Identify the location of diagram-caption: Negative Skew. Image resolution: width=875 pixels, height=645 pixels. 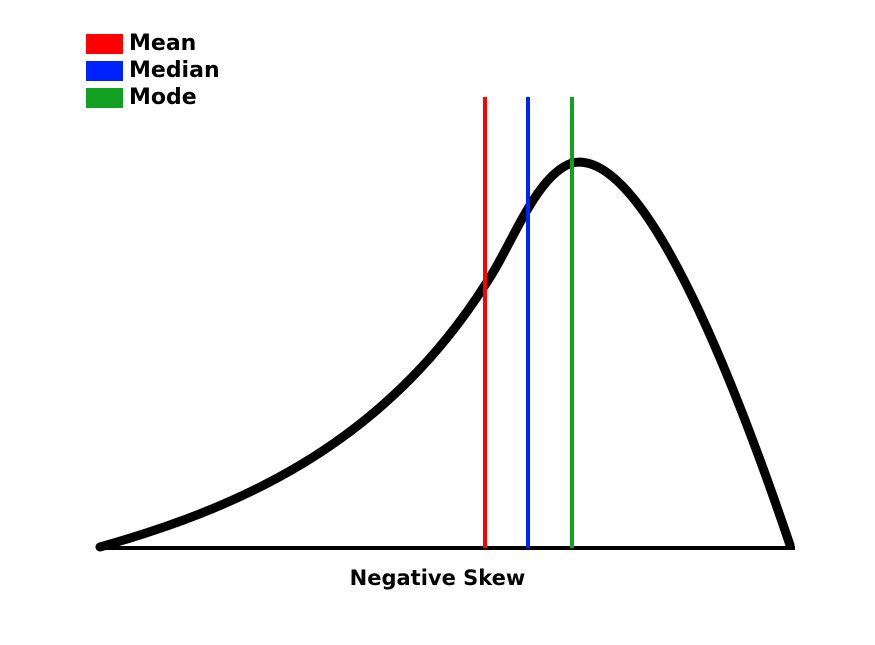
(437, 578).